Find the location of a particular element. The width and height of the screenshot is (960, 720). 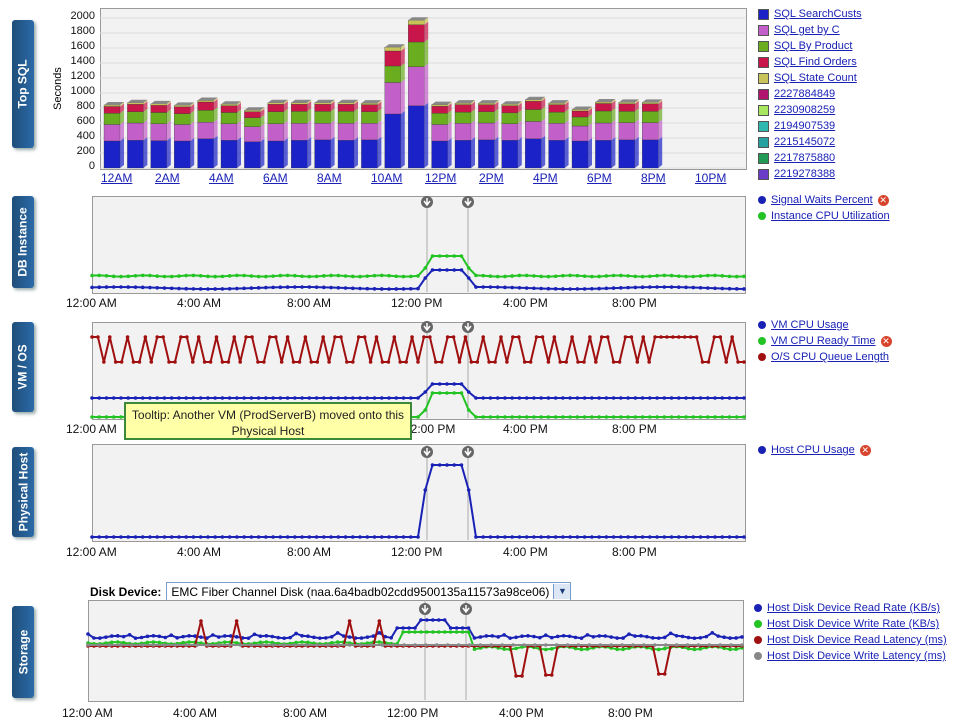

cpu-queue-series is located at coordinates (418, 349).